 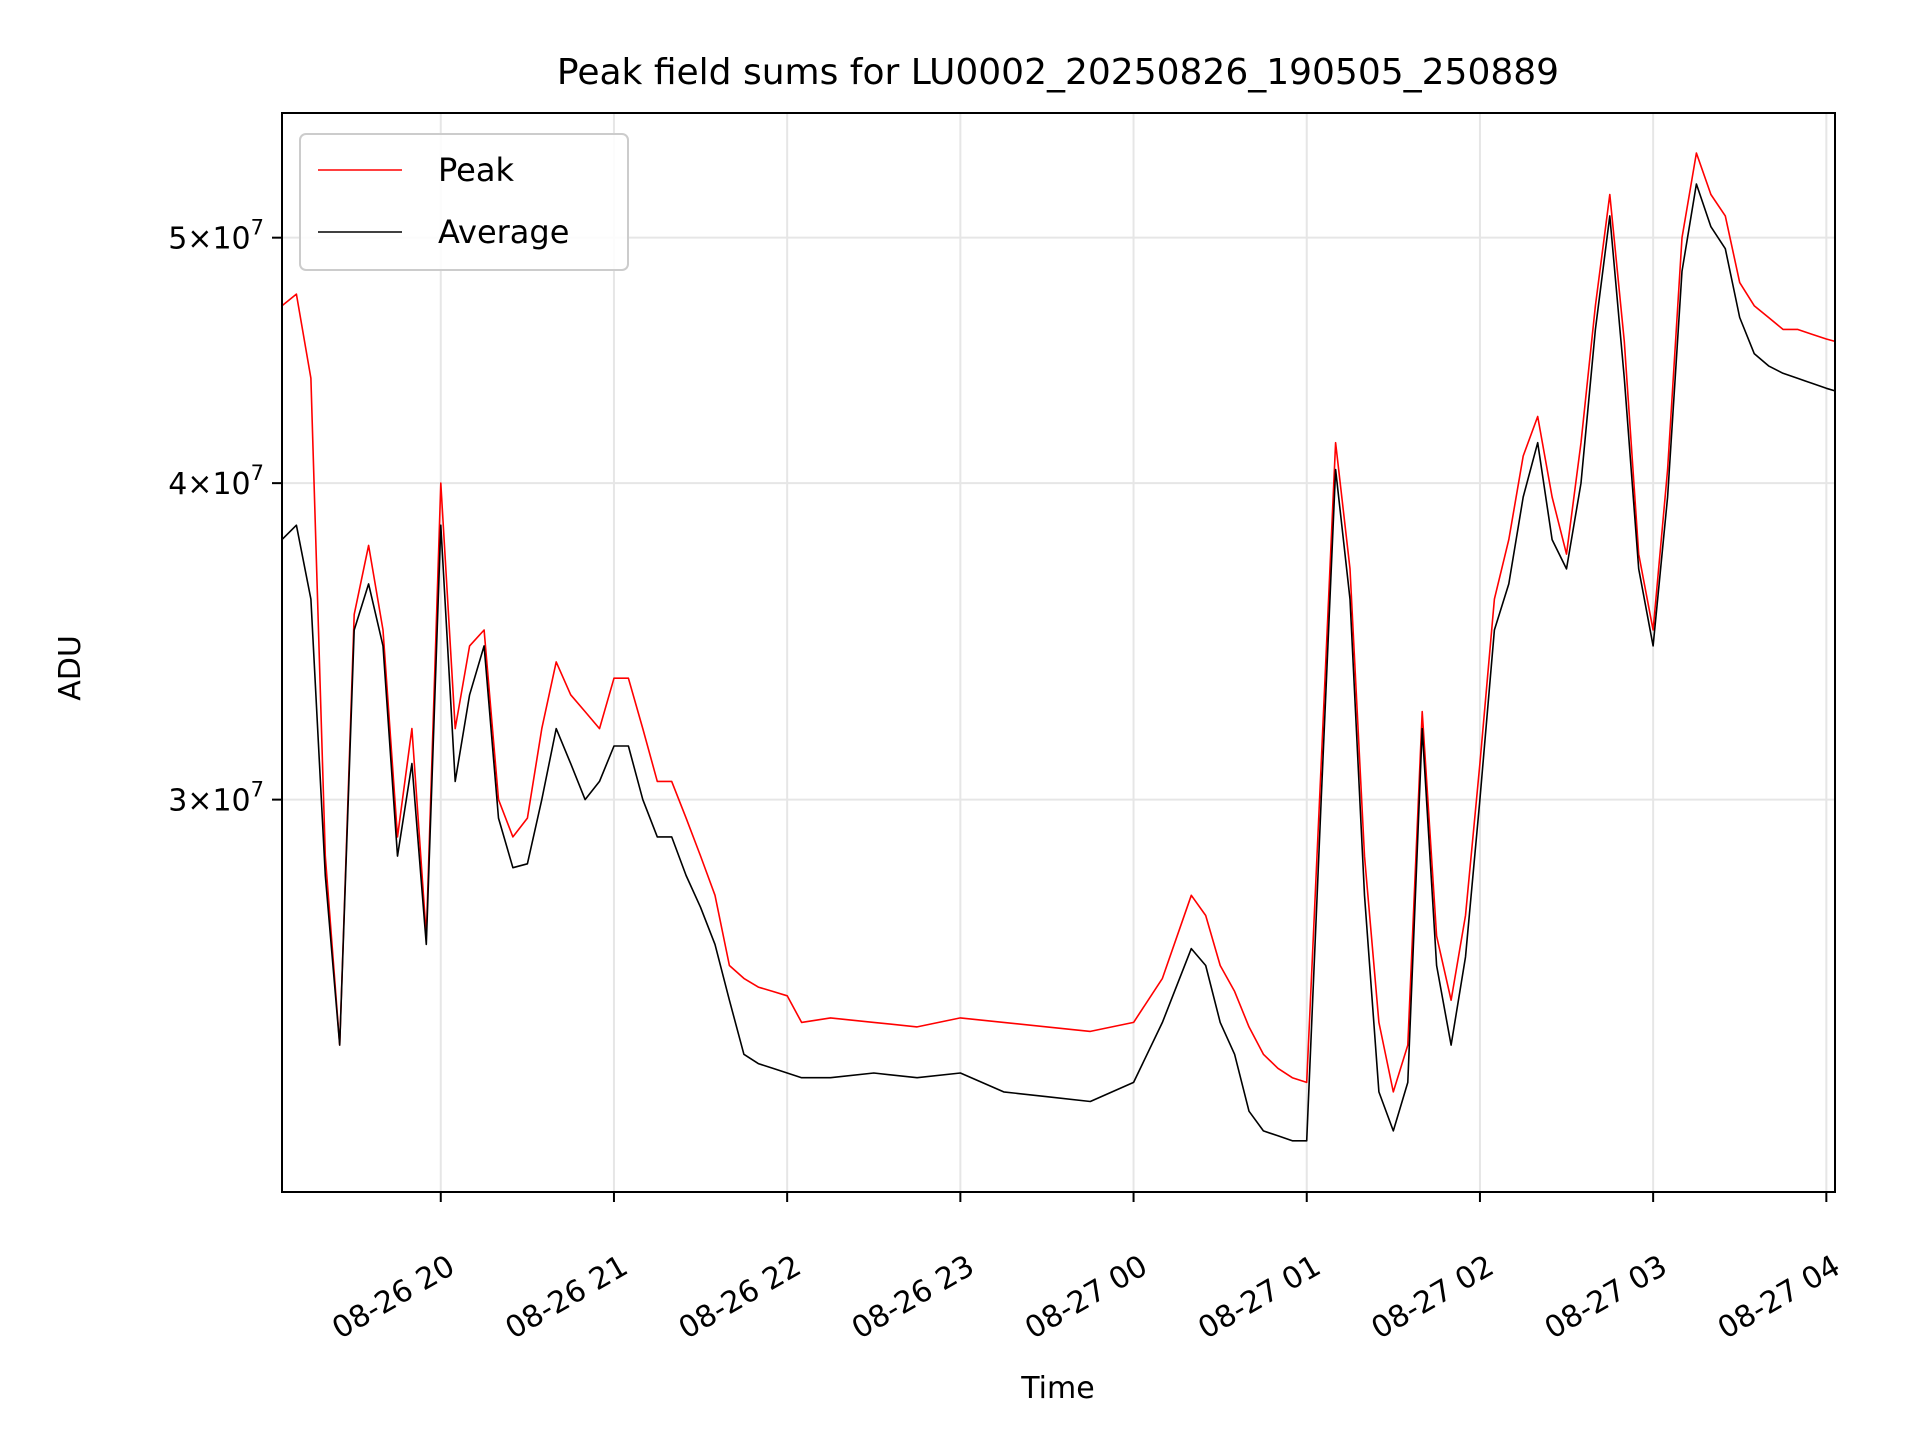 I want to click on y-axis-ticks: 3×107 4×107 5×107, so click(x=225, y=517).